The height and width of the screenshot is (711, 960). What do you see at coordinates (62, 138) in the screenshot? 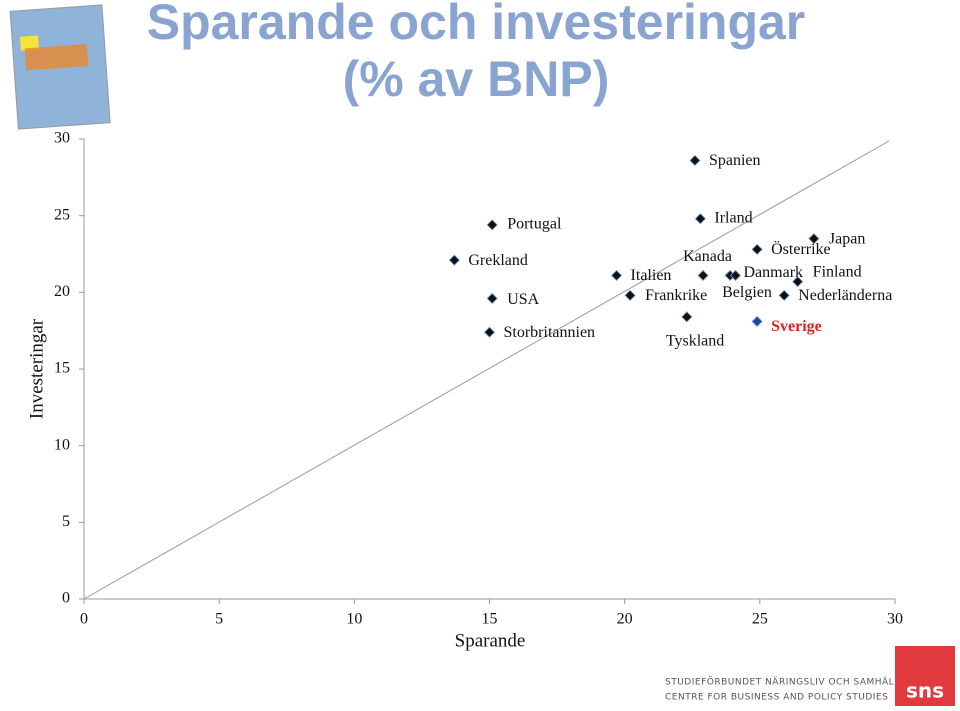
I see `y-tick-label: 30` at bounding box center [62, 138].